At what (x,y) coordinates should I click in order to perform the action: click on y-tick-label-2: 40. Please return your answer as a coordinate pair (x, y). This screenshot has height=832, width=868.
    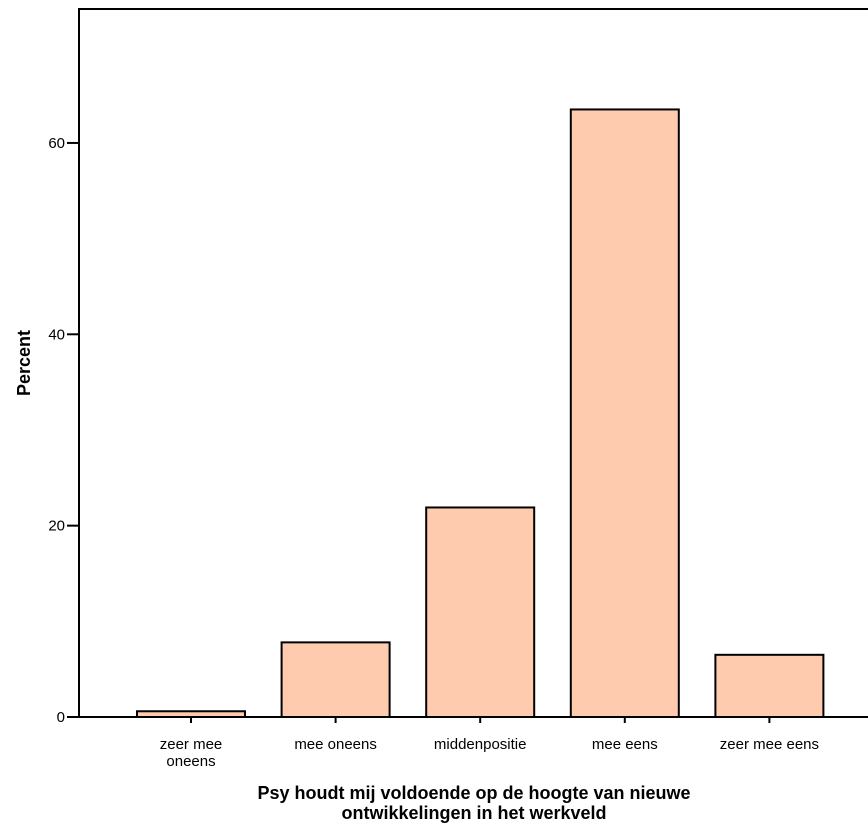
    Looking at the image, I should click on (56, 334).